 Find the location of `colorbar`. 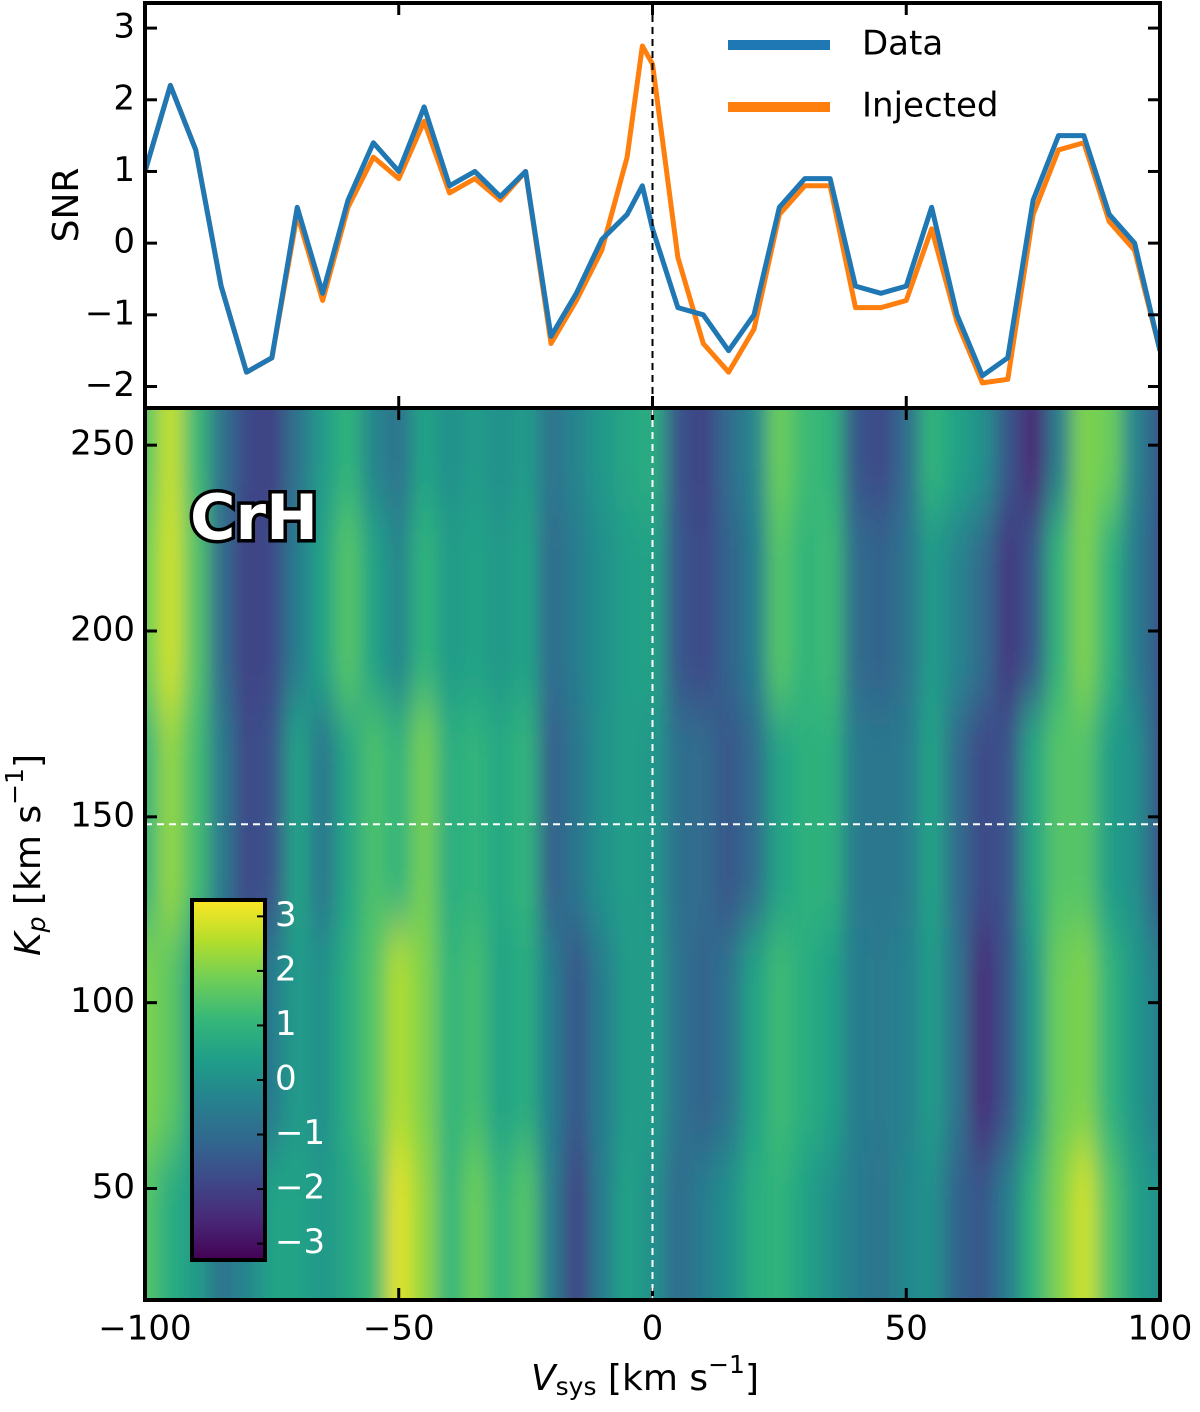

colorbar is located at coordinates (228, 1080).